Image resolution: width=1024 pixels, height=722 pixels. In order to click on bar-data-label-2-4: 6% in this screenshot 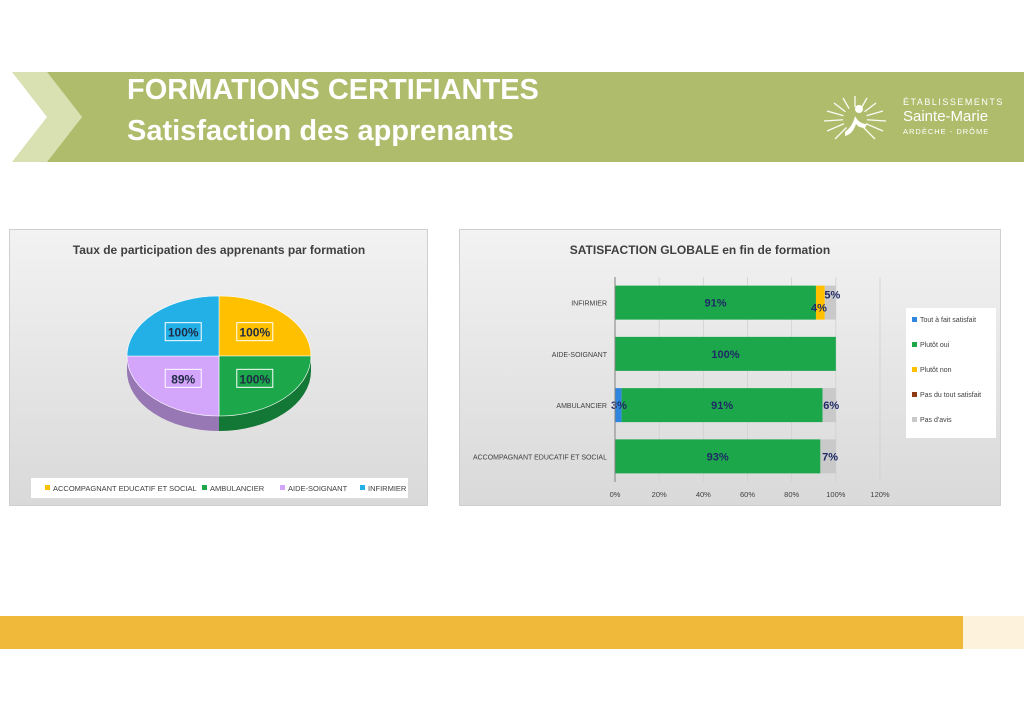, I will do `click(831, 406)`.